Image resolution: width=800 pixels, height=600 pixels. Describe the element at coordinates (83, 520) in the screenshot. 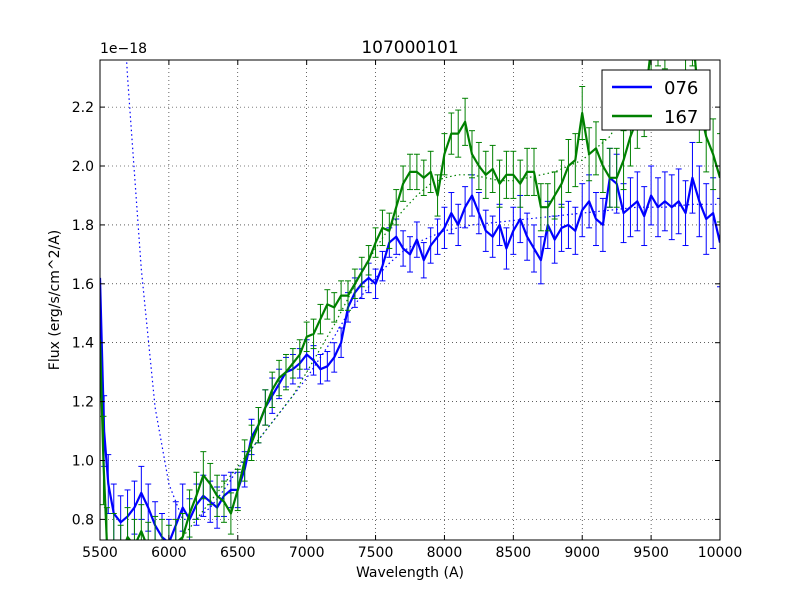

I see `y-tick-label: 0.8` at that location.